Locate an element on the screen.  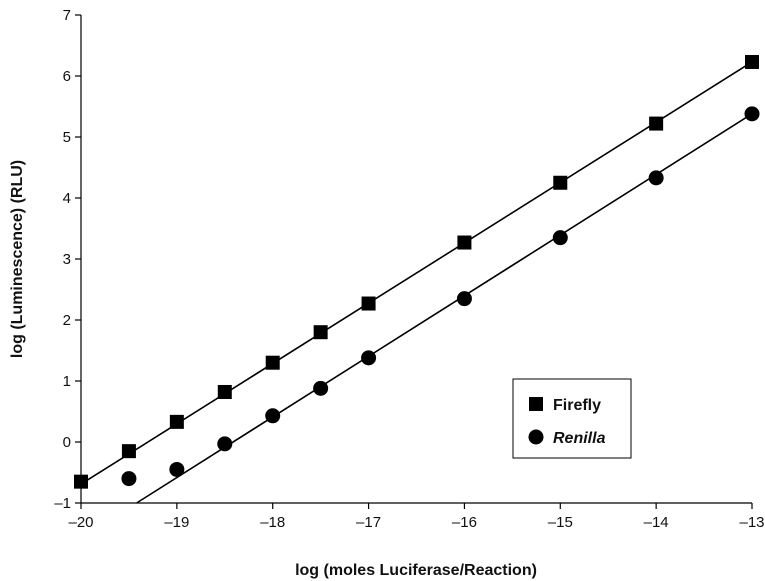
x-tick-label: –17 is located at coordinates (368, 522).